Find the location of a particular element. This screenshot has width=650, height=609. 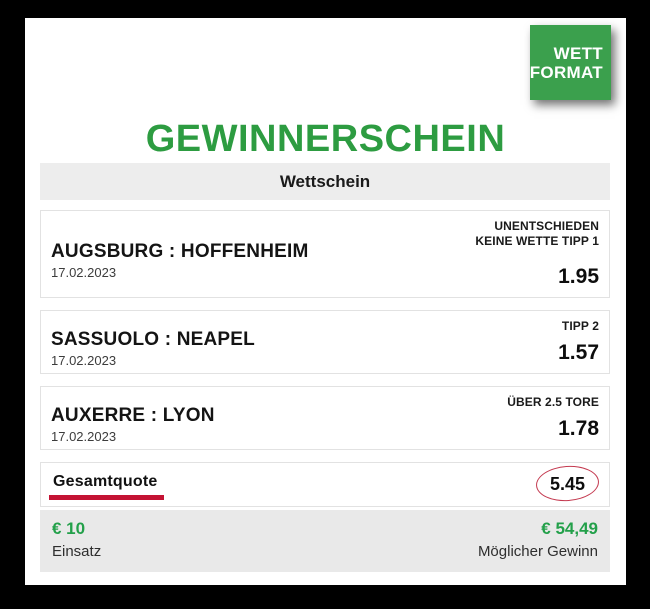

bet-info: AUGSBURG : HOFFENHEIM 17.02.2023 is located at coordinates (180, 260).